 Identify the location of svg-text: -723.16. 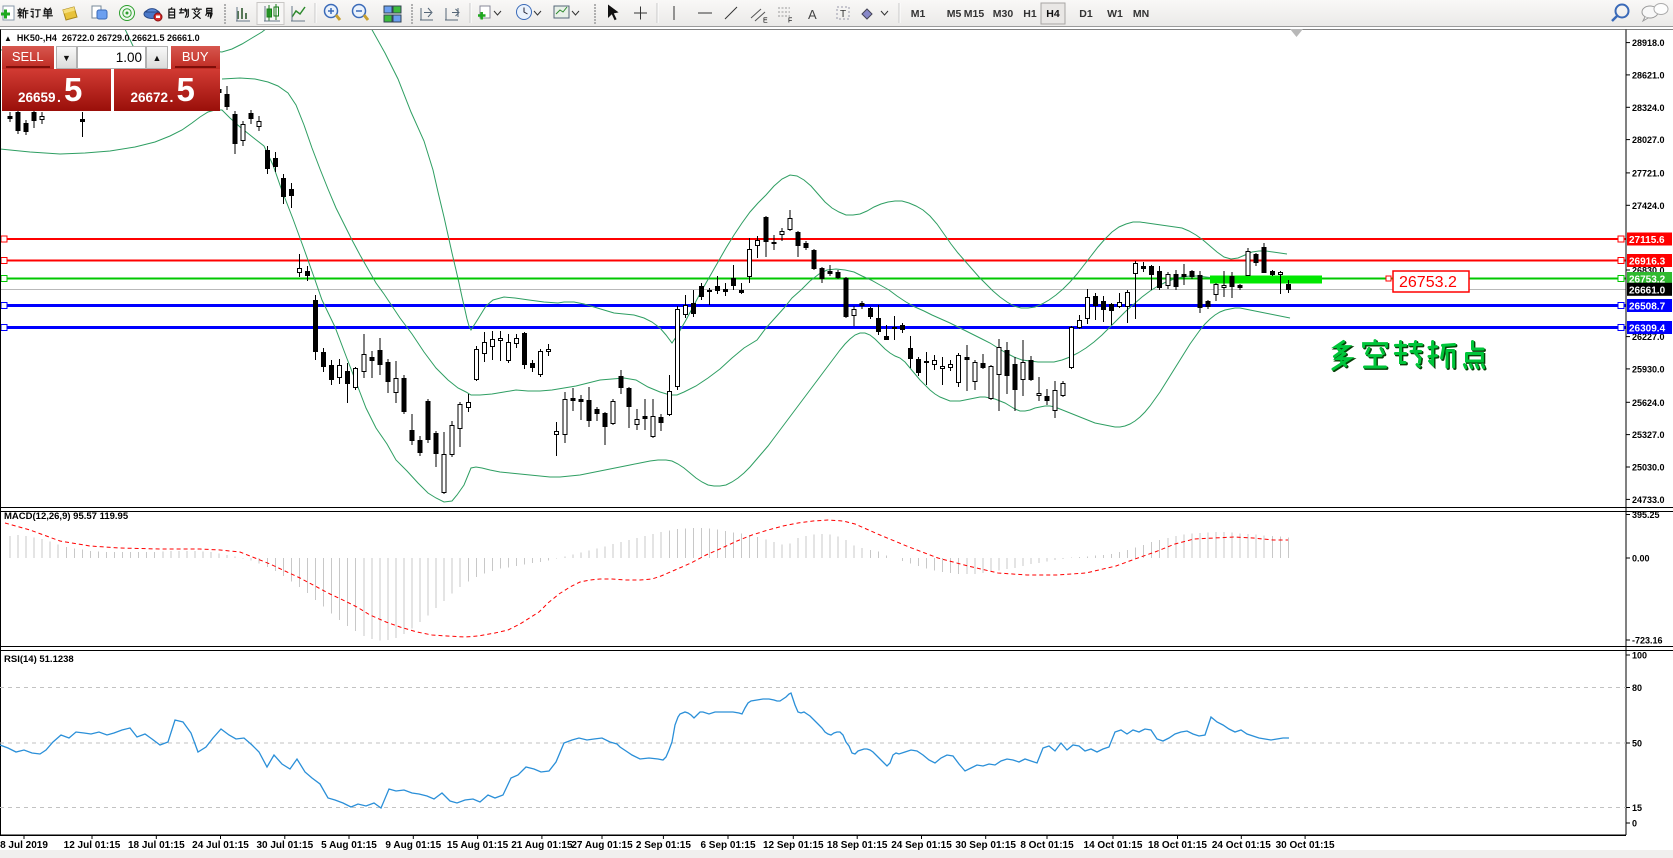
(1647, 641).